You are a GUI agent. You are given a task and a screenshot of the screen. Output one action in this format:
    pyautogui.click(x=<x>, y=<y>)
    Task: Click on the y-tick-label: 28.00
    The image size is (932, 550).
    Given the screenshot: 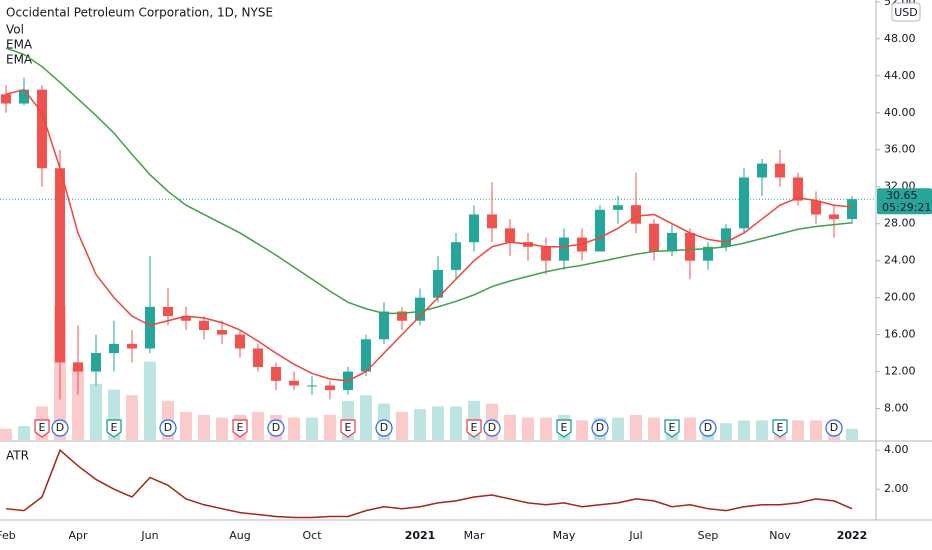 What is the action you would take?
    pyautogui.click(x=900, y=223)
    